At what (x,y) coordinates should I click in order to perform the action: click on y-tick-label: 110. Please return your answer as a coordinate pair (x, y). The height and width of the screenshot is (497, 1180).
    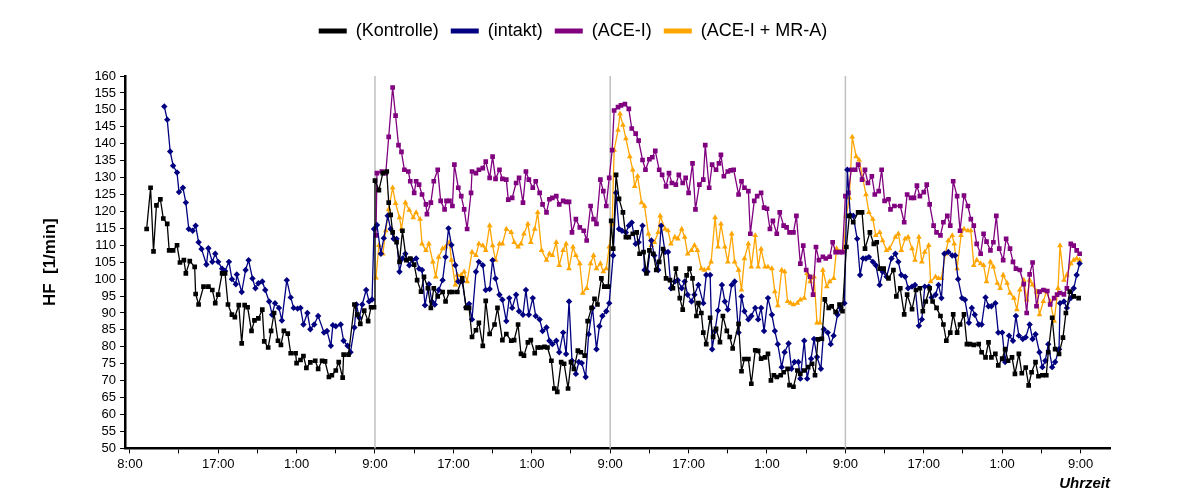
    Looking at the image, I should click on (106, 244).